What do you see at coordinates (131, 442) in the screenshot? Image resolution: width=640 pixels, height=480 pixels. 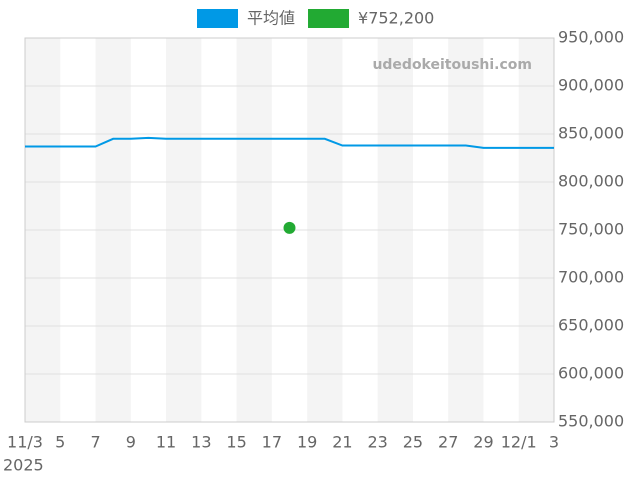 I see `x-tick-label: 9` at bounding box center [131, 442].